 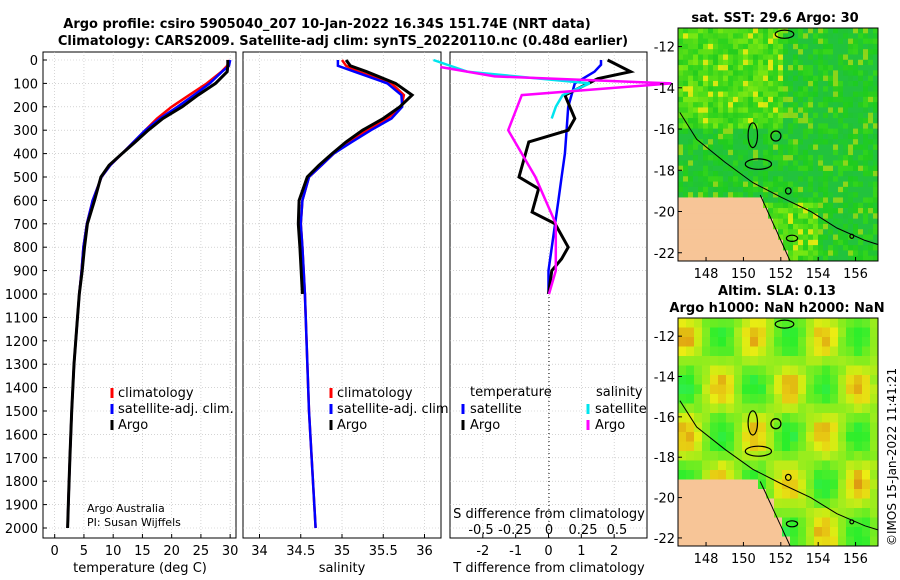 What do you see at coordinates (230, 551) in the screenshot?
I see `x-tick-label: 30` at bounding box center [230, 551].